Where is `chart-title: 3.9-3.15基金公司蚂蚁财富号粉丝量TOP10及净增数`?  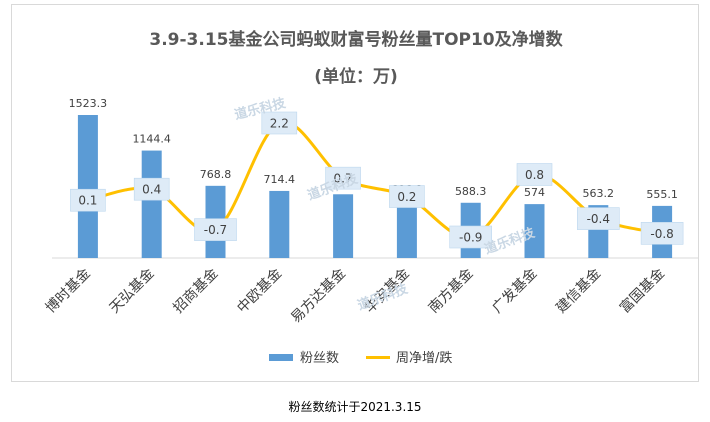 chart-title: 3.9-3.15基金公司蚂蚁财富号粉丝量TOP10及净增数 is located at coordinates (356, 39).